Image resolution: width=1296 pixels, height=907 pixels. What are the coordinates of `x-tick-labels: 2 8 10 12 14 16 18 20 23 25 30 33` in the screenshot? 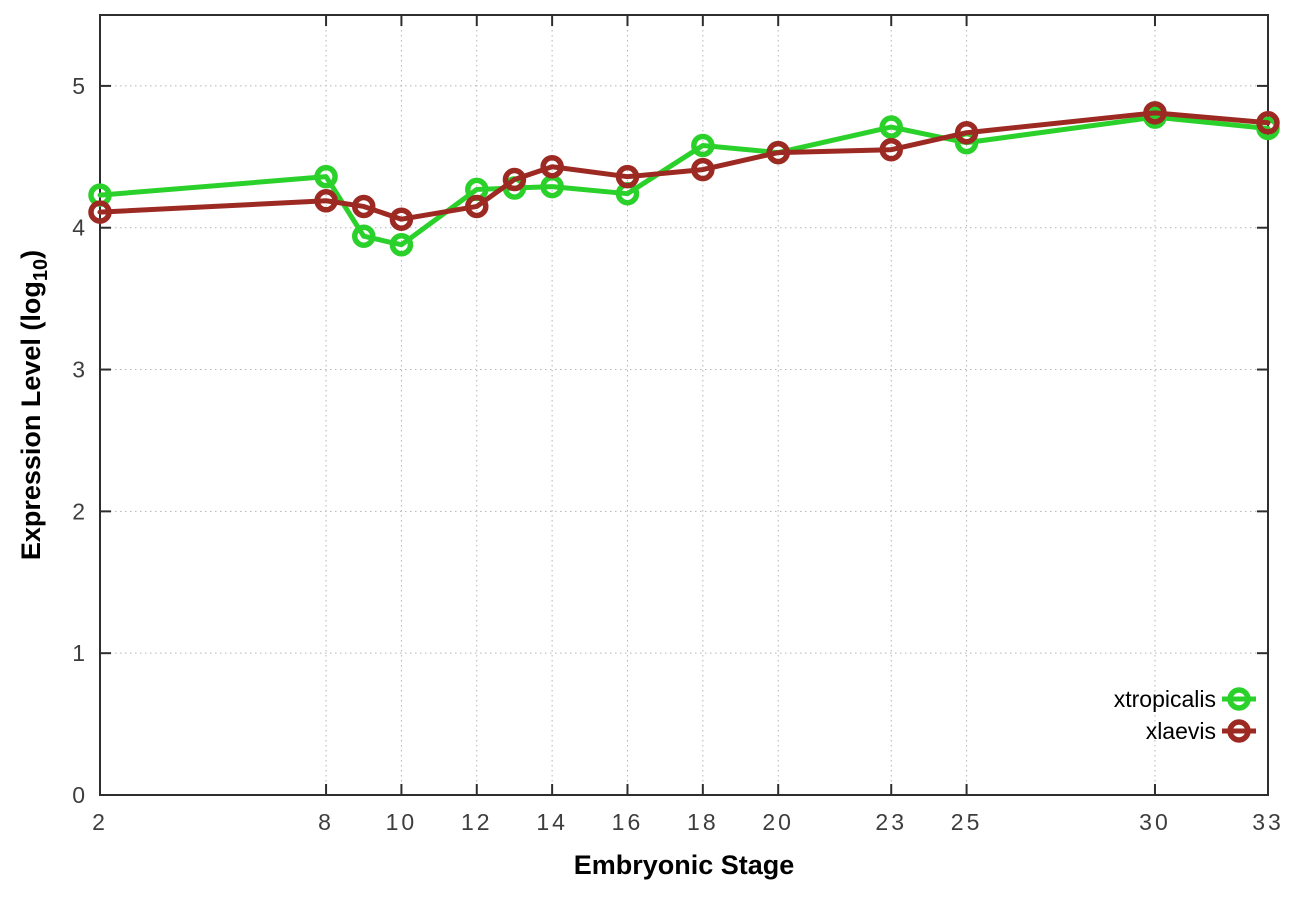 It's located at (688, 822).